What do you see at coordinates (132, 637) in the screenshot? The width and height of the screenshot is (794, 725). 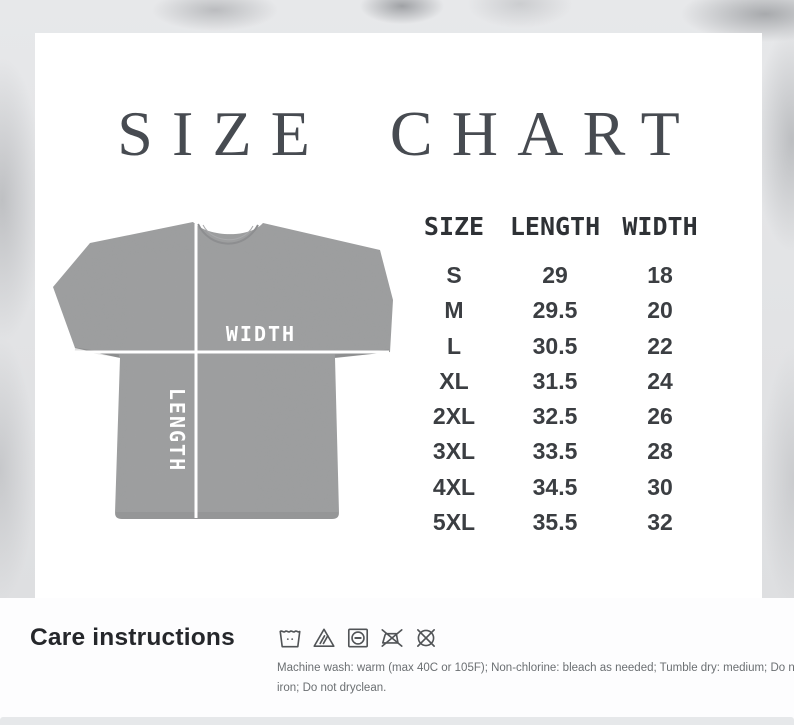 I see `care-instructions-heading: Care instructions` at bounding box center [132, 637].